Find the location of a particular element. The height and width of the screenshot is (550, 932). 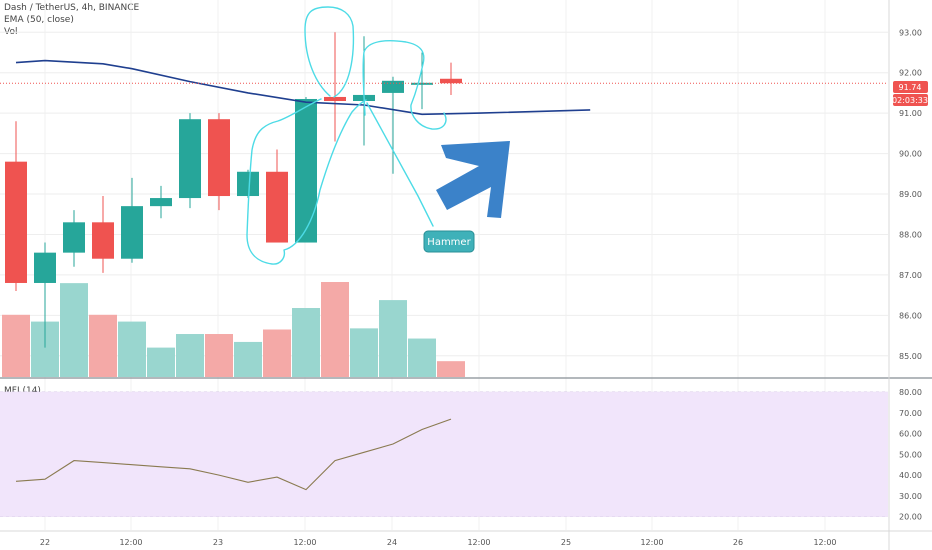

mfi-axis: 80.00 70.00 60.00 50.00 40.00 30.00 20.00 is located at coordinates (910, 454).